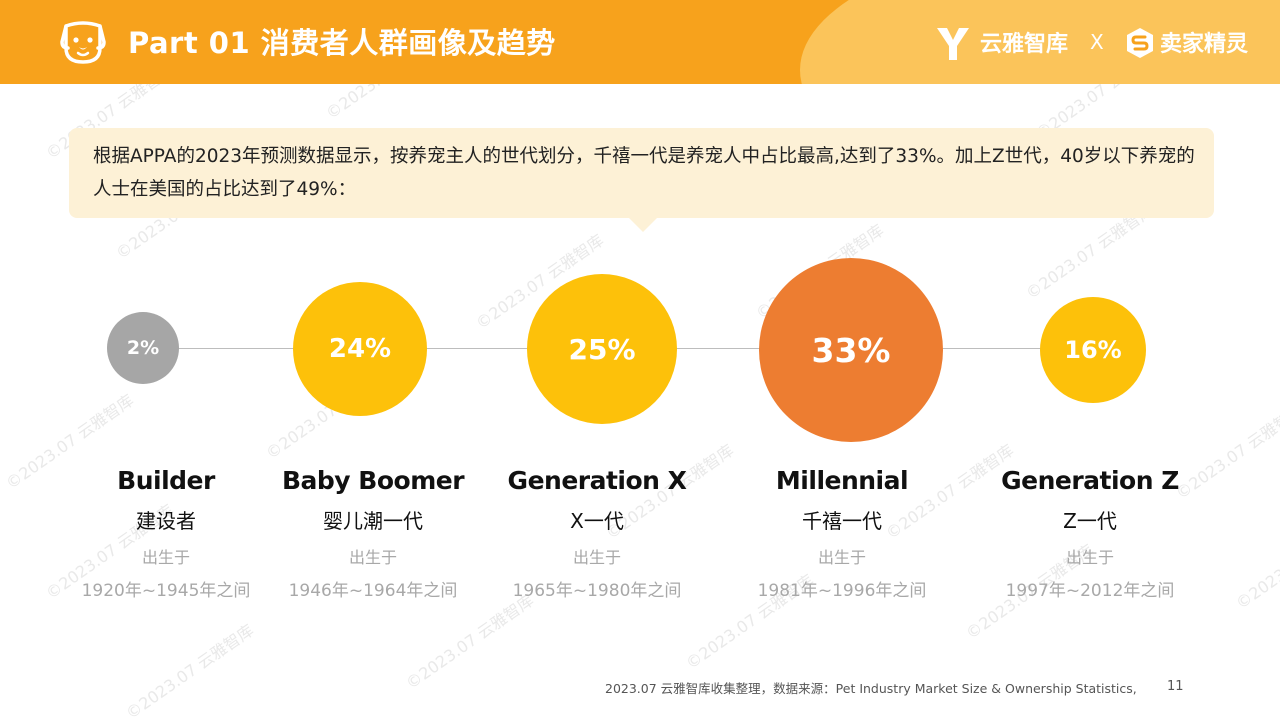 The image size is (1280, 720). I want to click on generation-name: Builder, so click(166, 480).